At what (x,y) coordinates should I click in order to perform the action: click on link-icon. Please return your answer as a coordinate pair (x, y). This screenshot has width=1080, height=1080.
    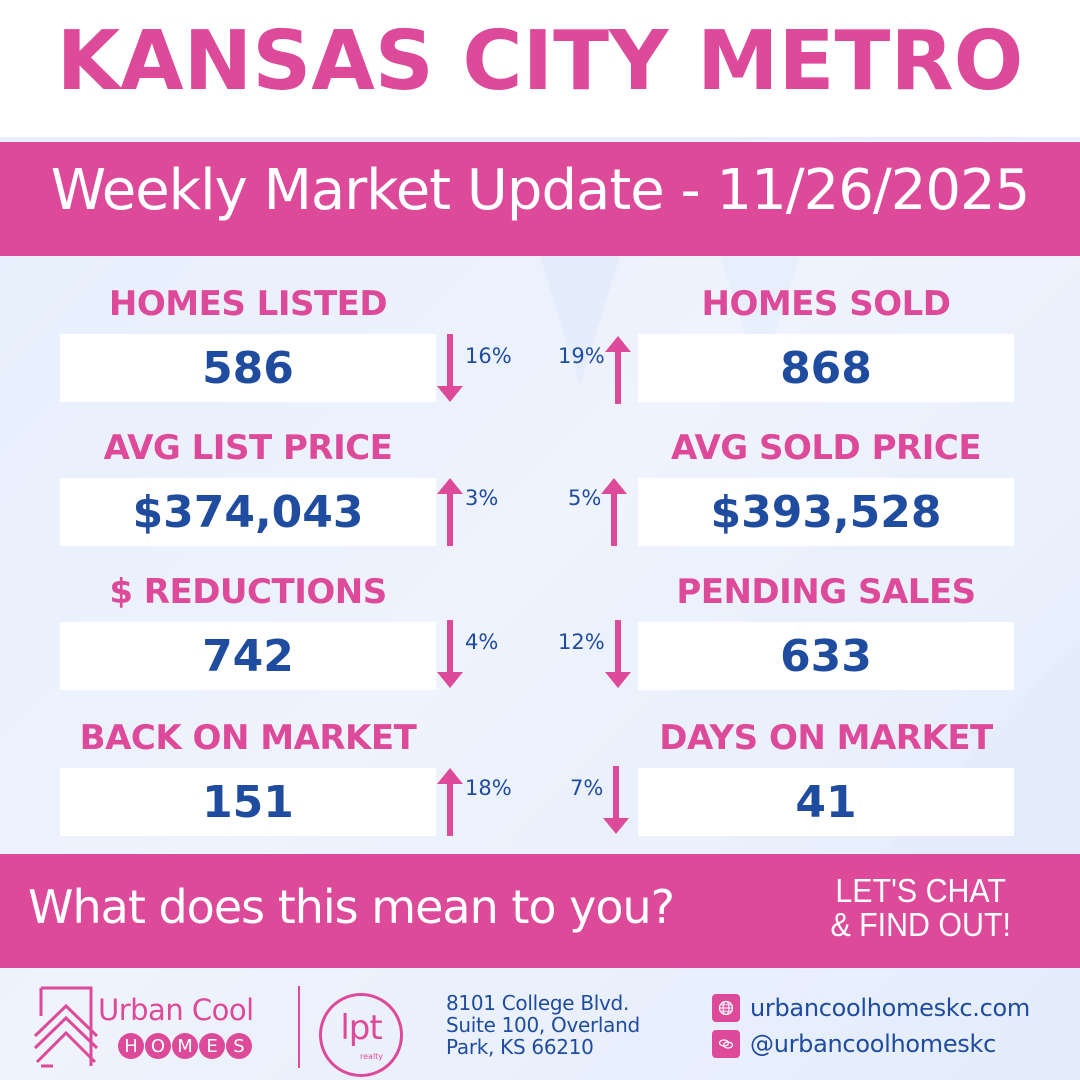
    Looking at the image, I should click on (726, 1044).